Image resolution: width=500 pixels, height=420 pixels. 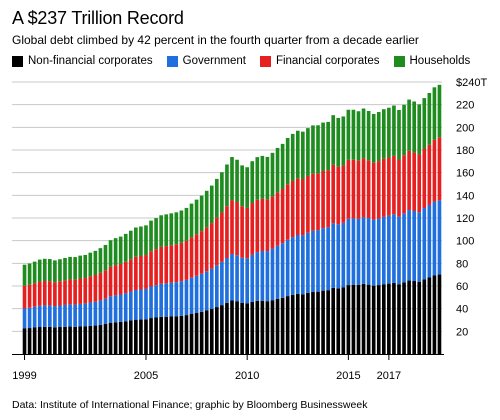 I want to click on legend-swatch-households, so click(x=399, y=61).